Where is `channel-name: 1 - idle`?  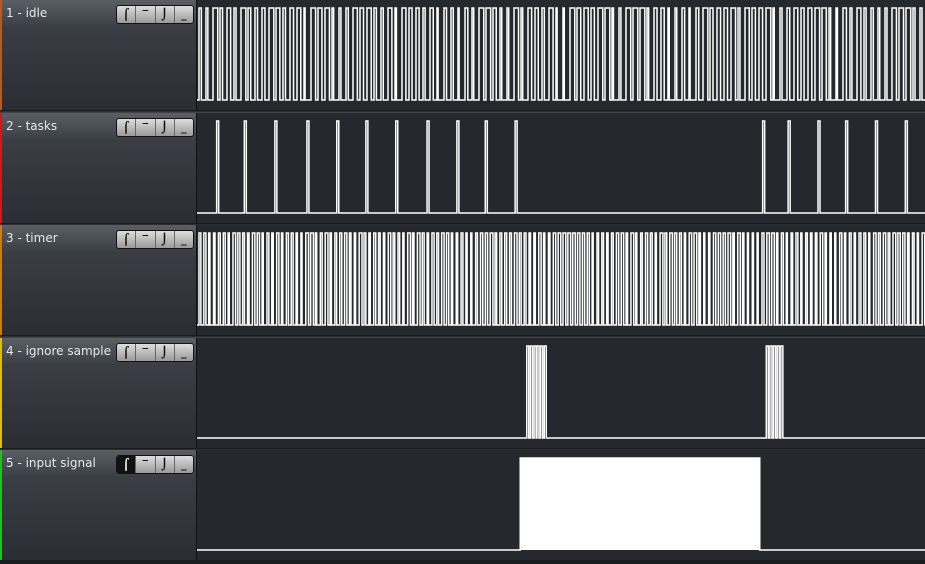 channel-name: 1 - idle is located at coordinates (27, 13).